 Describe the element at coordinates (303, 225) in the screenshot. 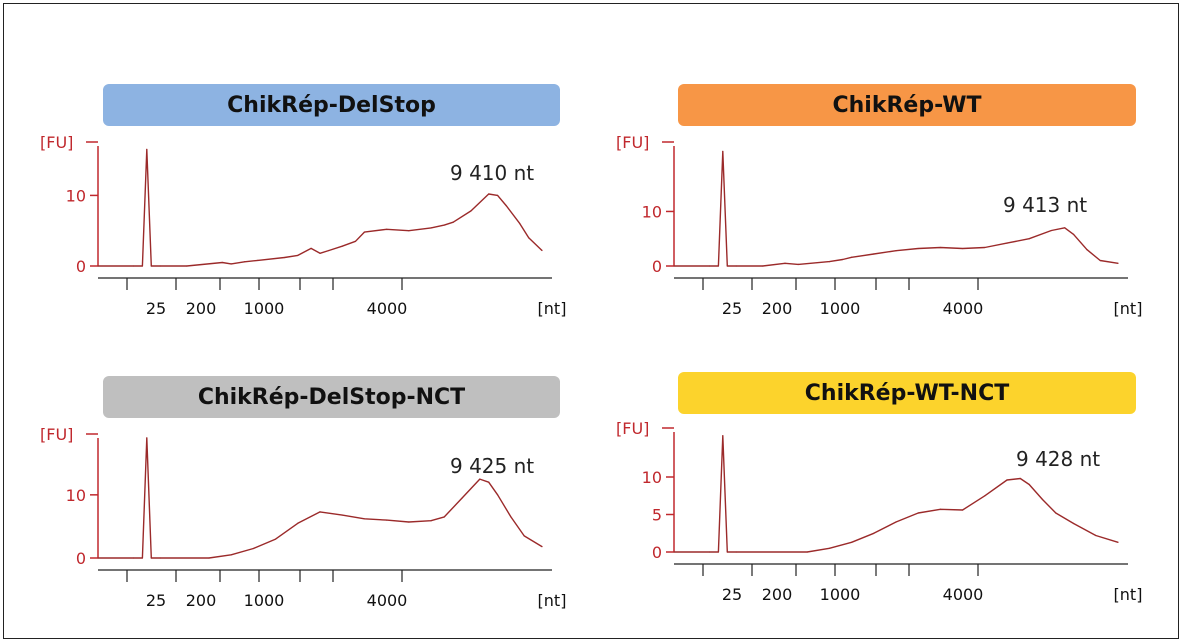

I see `chart-plot: [FU] 0 10 25 200 1000 4000 [nt] 9 410 nt` at that location.